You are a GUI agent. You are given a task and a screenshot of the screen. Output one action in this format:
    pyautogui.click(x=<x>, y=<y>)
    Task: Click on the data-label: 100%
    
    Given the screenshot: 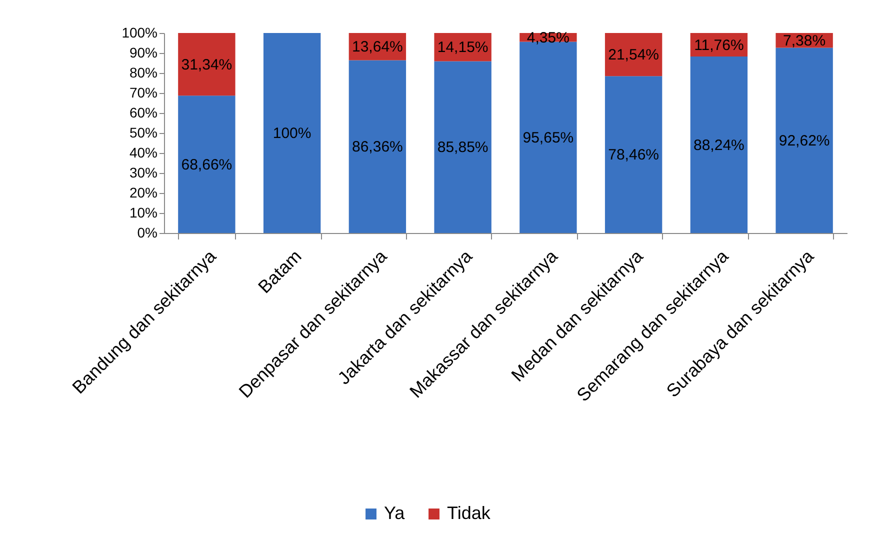 What is the action you would take?
    pyautogui.click(x=292, y=133)
    